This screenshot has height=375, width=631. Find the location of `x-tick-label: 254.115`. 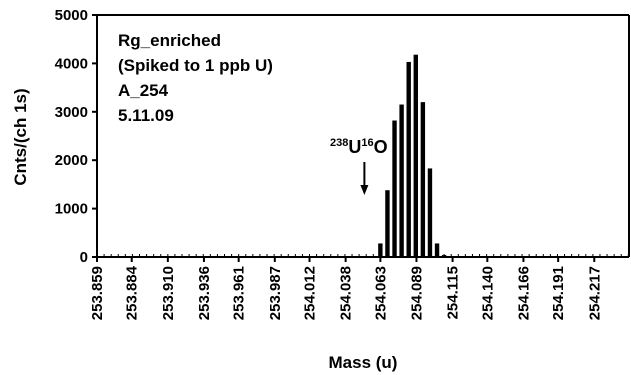

x-tick-label: 254.115 is located at coordinates (453, 292).